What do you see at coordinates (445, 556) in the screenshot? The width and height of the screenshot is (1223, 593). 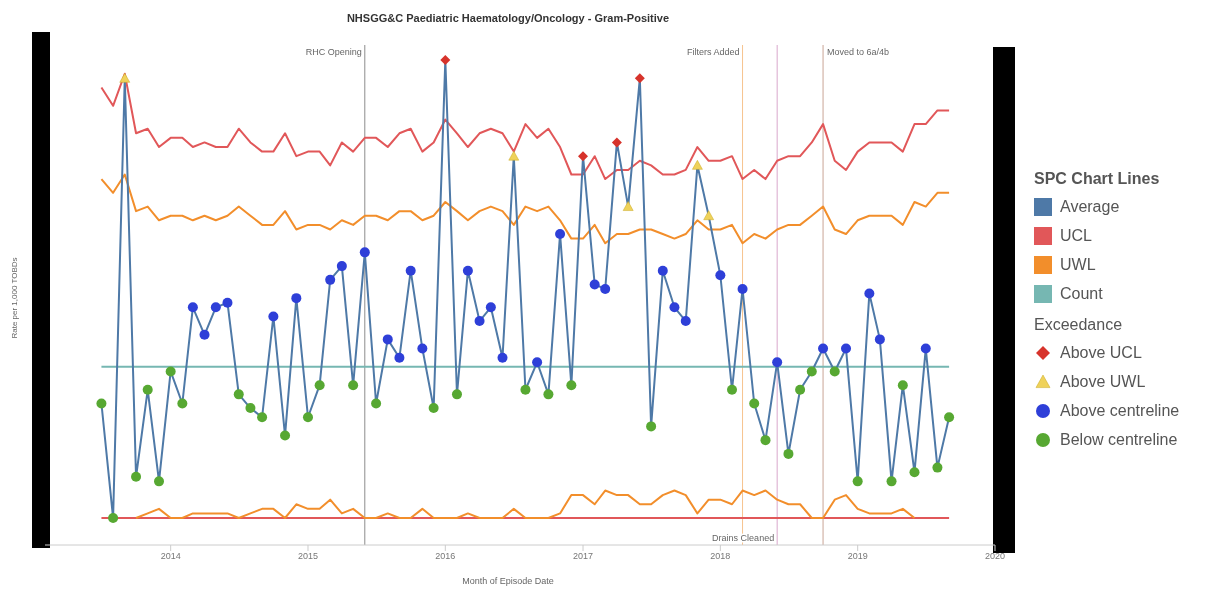 I see `x-tick-label: 2016` at bounding box center [445, 556].